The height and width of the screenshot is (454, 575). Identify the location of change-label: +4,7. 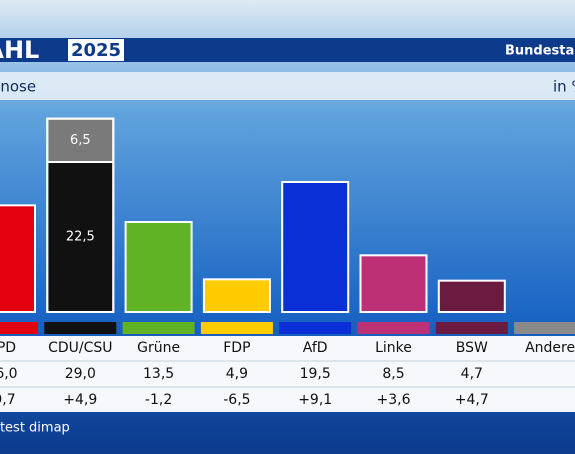
(472, 400).